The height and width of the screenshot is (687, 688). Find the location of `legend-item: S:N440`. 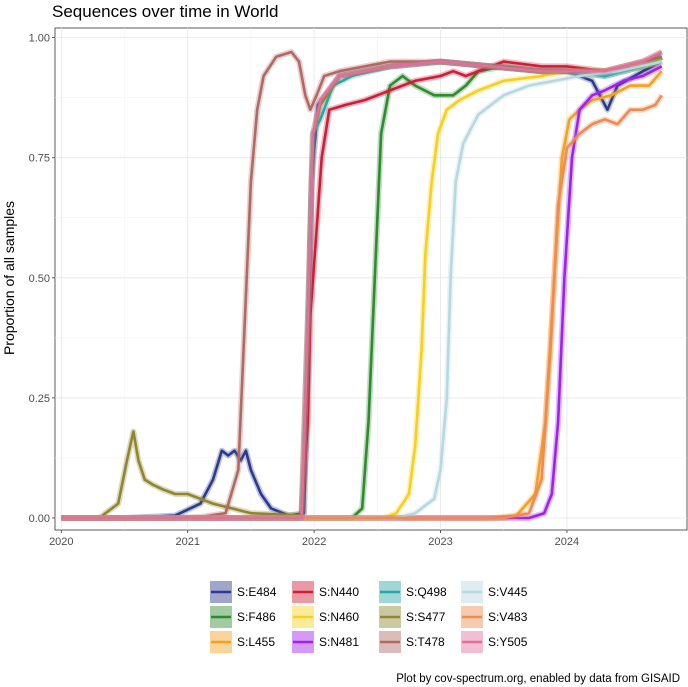

legend-item: S:N440 is located at coordinates (325, 592).